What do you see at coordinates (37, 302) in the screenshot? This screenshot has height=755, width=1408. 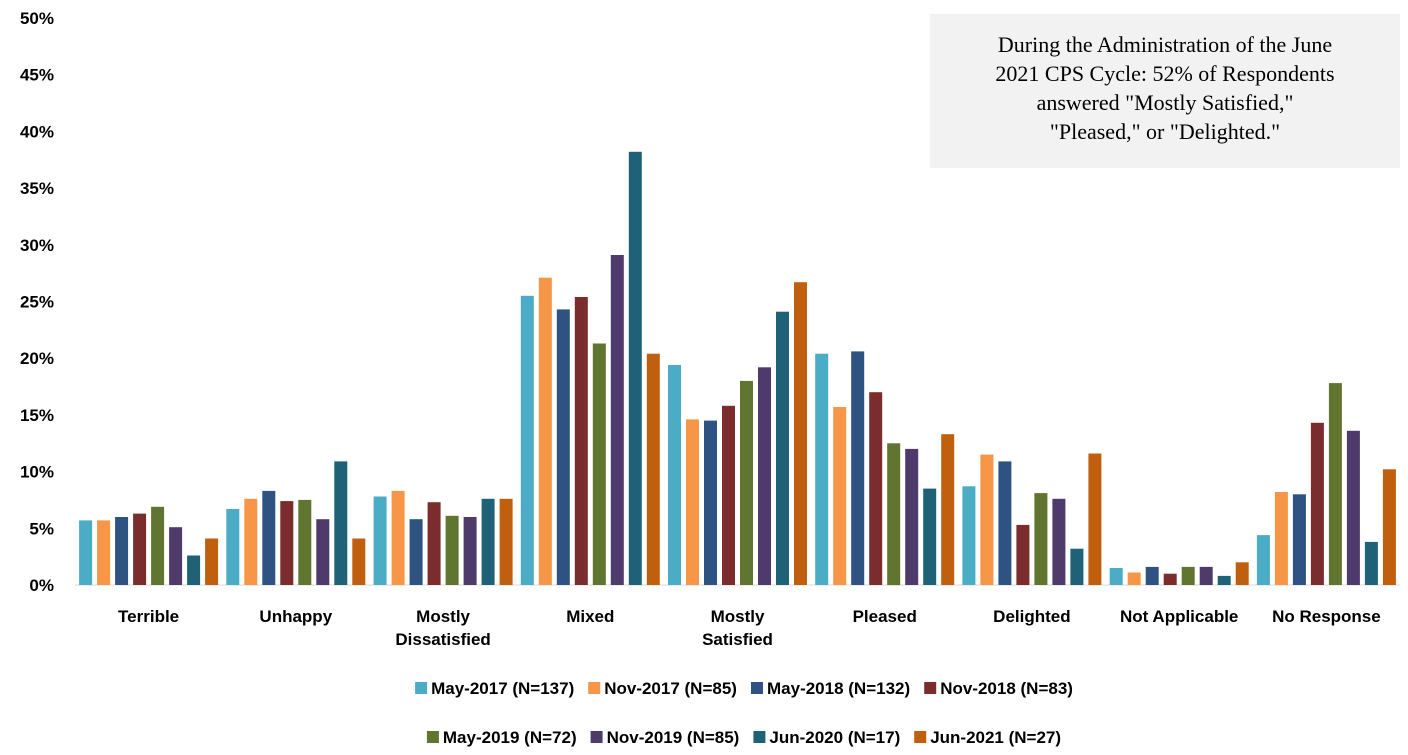 I see `y-axis: 0% 5% 10% 15% 20% 25% 30% 35% 40% 45% 50%` at bounding box center [37, 302].